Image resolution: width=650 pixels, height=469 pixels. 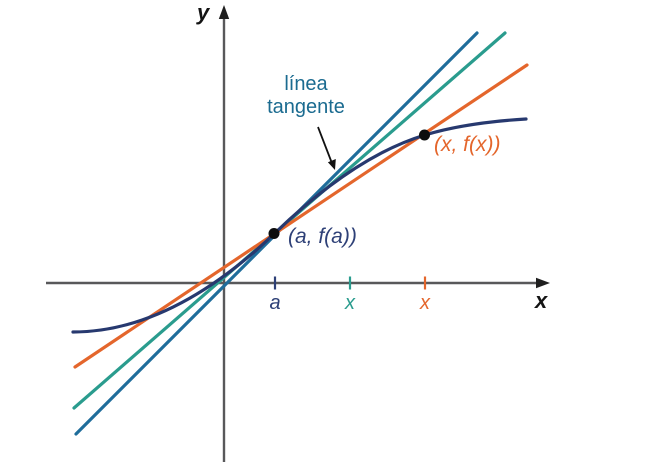 I want to click on point-x-label: (x, f(x)), so click(x=467, y=144).